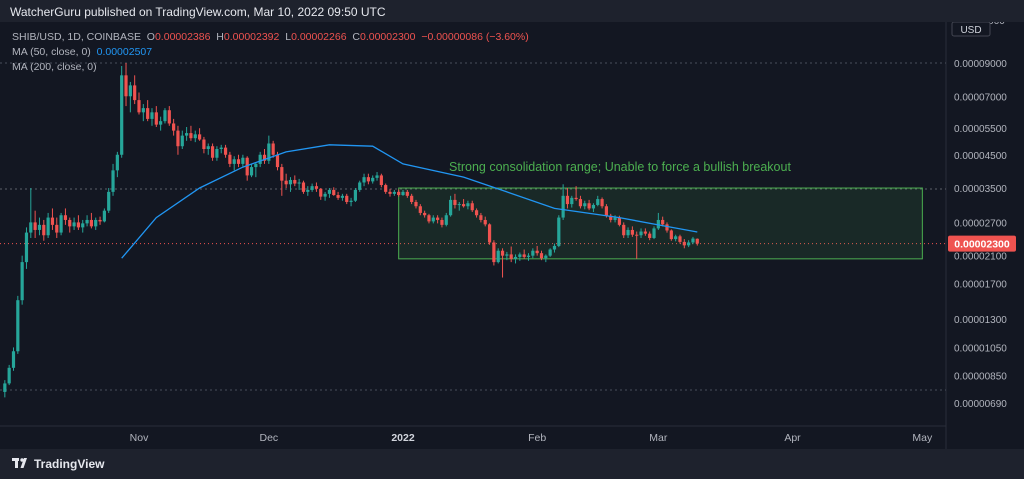  Describe the element at coordinates (971, 29) in the screenshot. I see `currency-box` at that location.